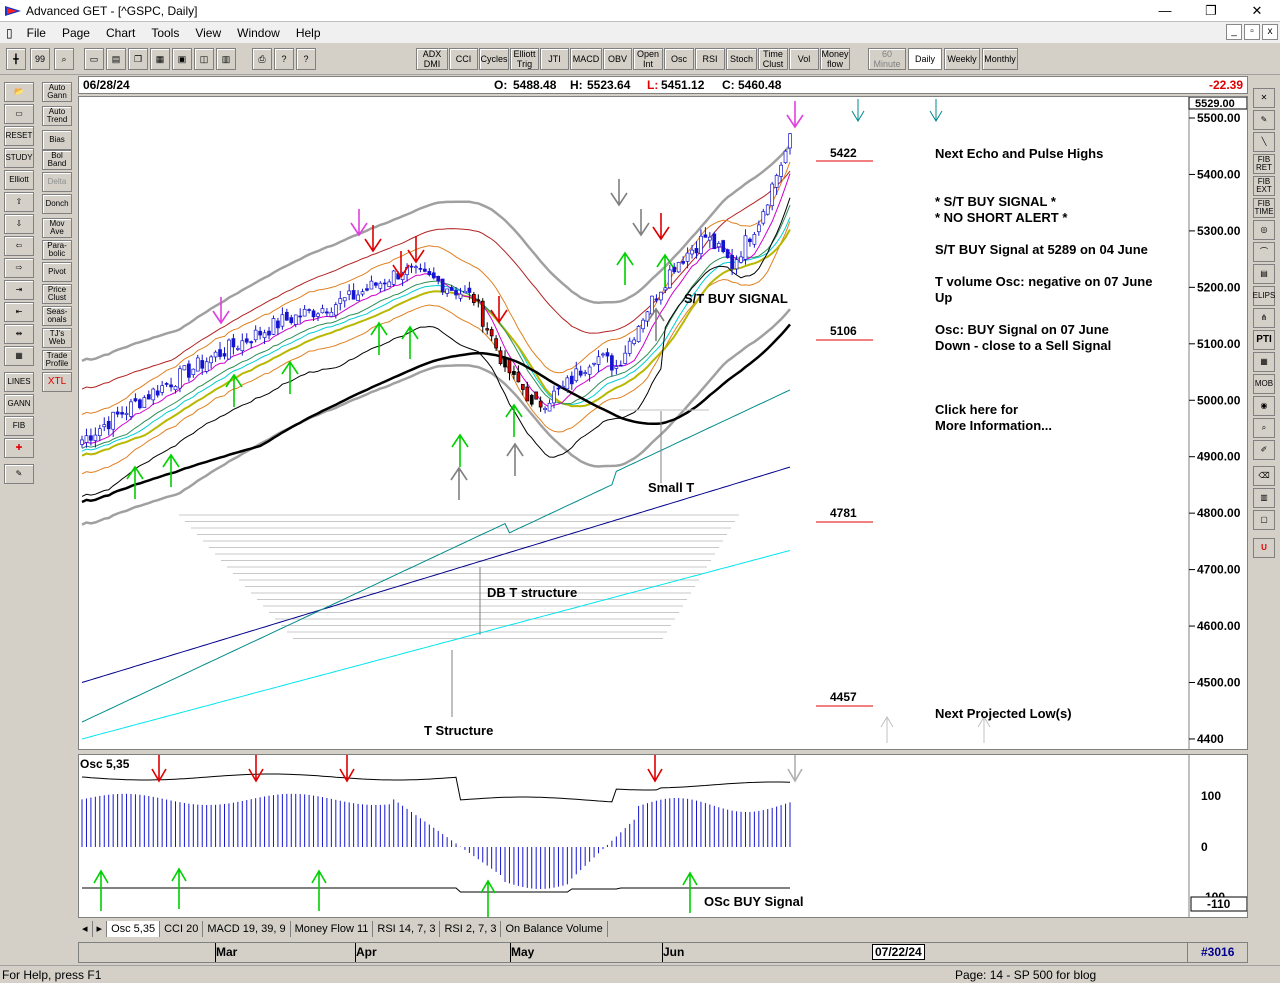 The height and width of the screenshot is (983, 1280). What do you see at coordinates (247, 929) in the screenshot?
I see `tab-macd: MACD 19, 39, 9` at bounding box center [247, 929].